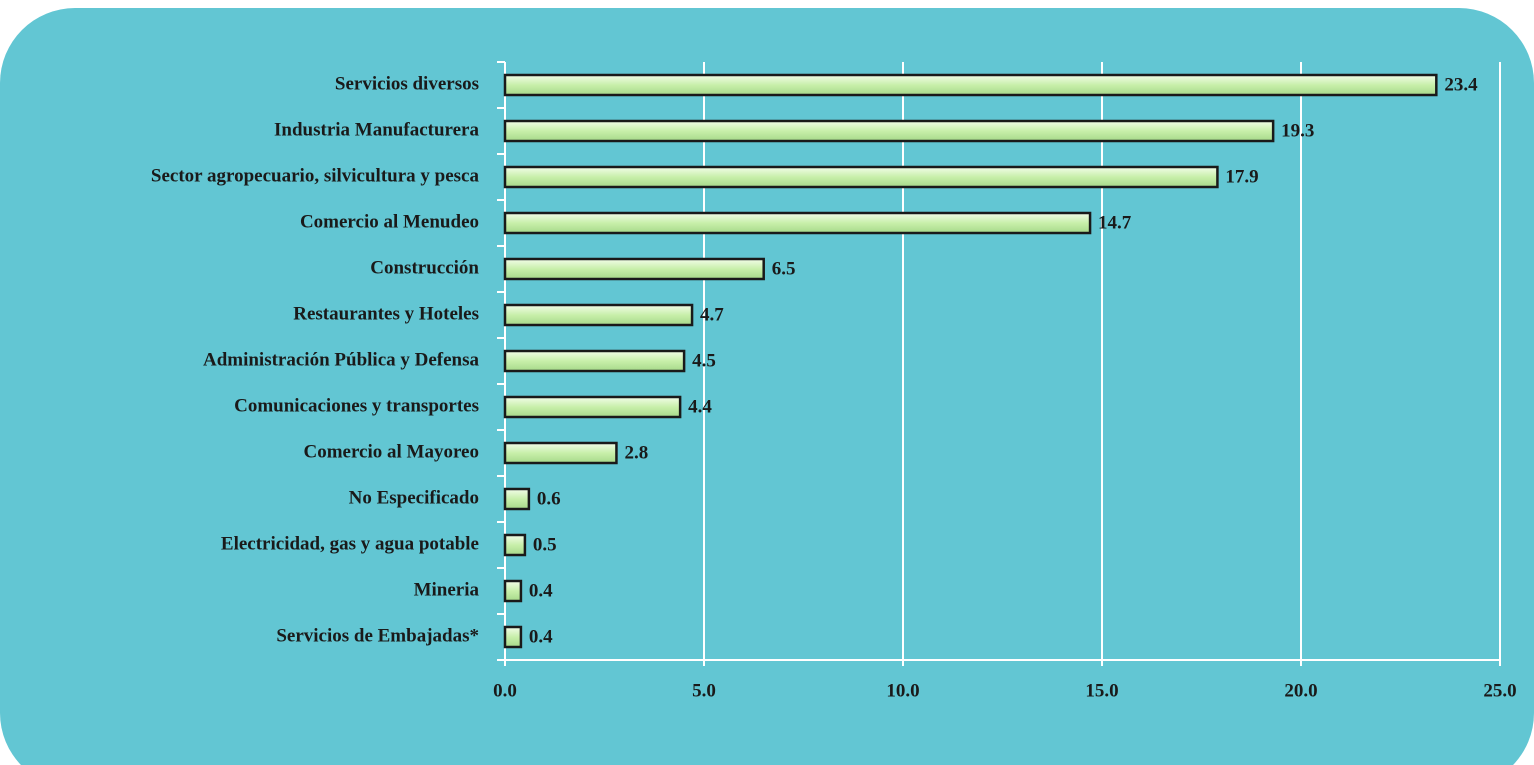 This screenshot has height=765, width=1534. Describe the element at coordinates (386, 313) in the screenshot. I see `y-tick-label: Restaurantes y Hoteles` at that location.